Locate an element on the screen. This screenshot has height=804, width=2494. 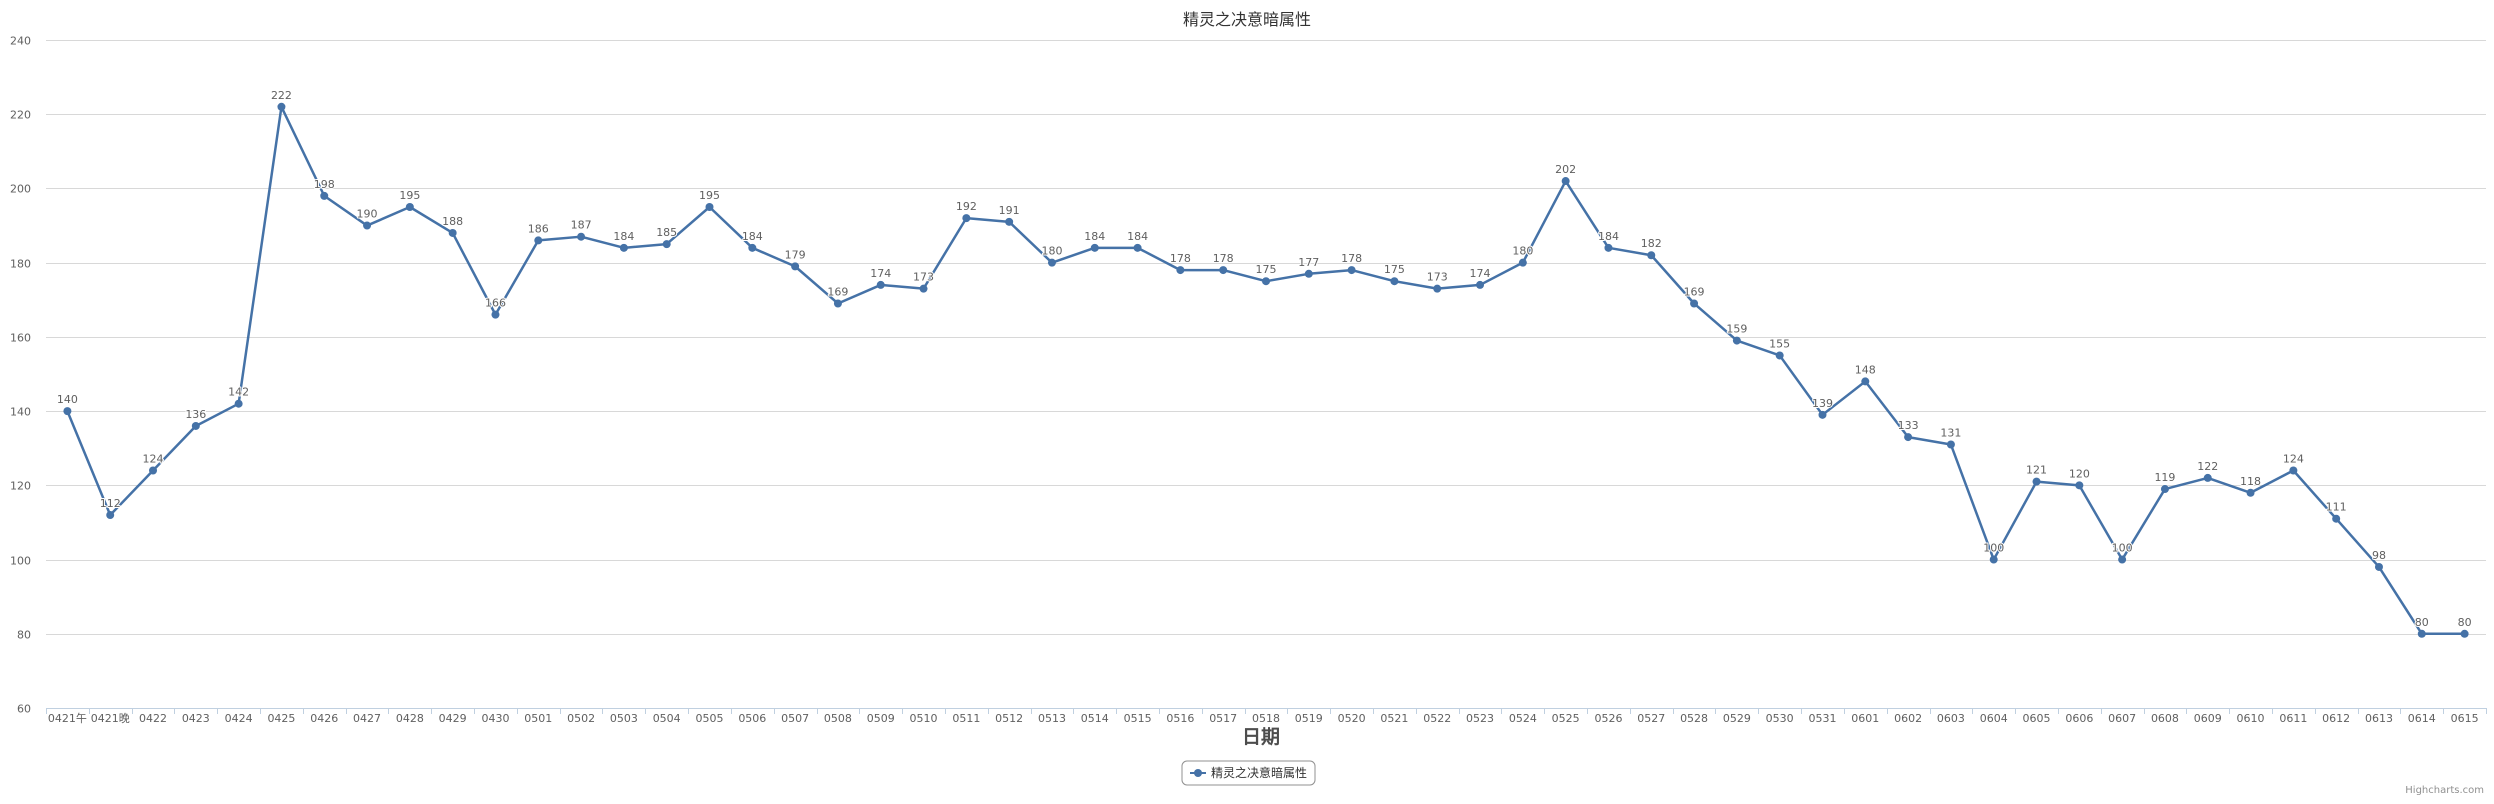
y-tick-label: 80 is located at coordinates (24, 635).